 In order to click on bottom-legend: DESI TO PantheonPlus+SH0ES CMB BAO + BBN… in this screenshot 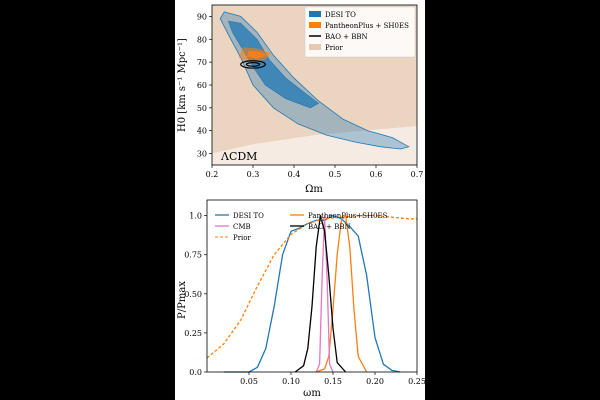, I will do `click(301, 227)`.